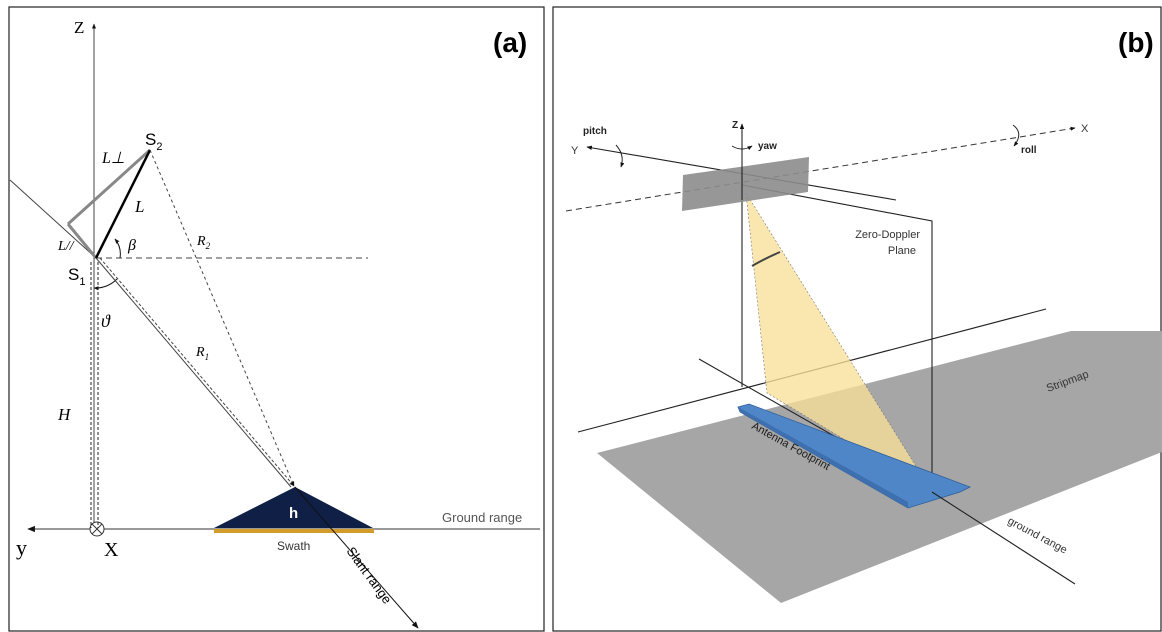 The height and width of the screenshot is (632, 1162). Describe the element at coordinates (197, 372) in the screenshot. I see `r1-line-b` at that location.